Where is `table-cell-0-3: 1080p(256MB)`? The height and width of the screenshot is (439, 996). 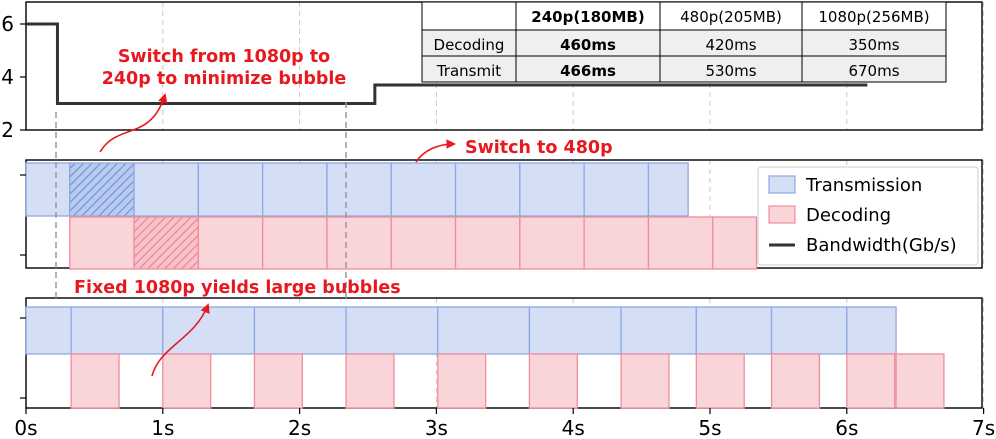
table-cell-0-3: 1080p(256MB) is located at coordinates (873, 17).